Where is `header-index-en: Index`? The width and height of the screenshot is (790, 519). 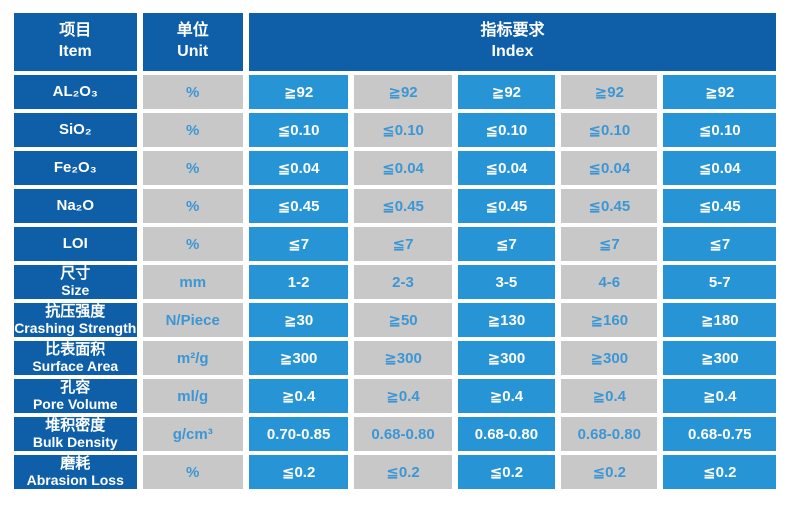 header-index-en: Index is located at coordinates (512, 51).